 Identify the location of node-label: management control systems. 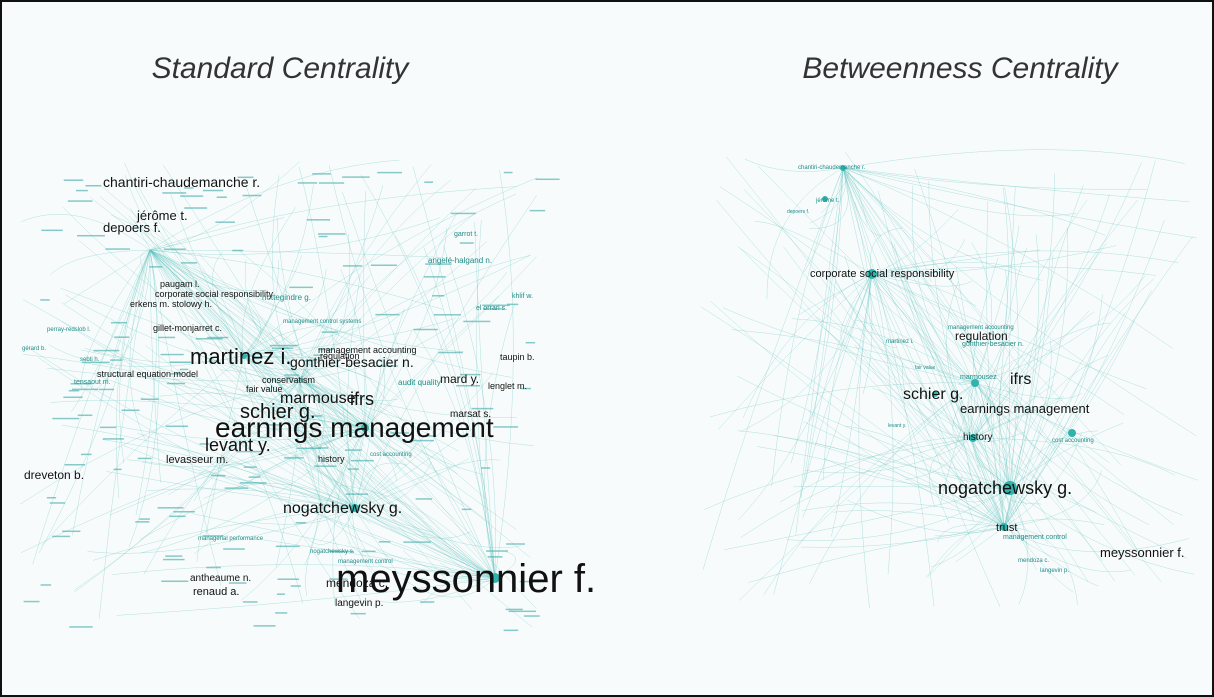
(322, 322).